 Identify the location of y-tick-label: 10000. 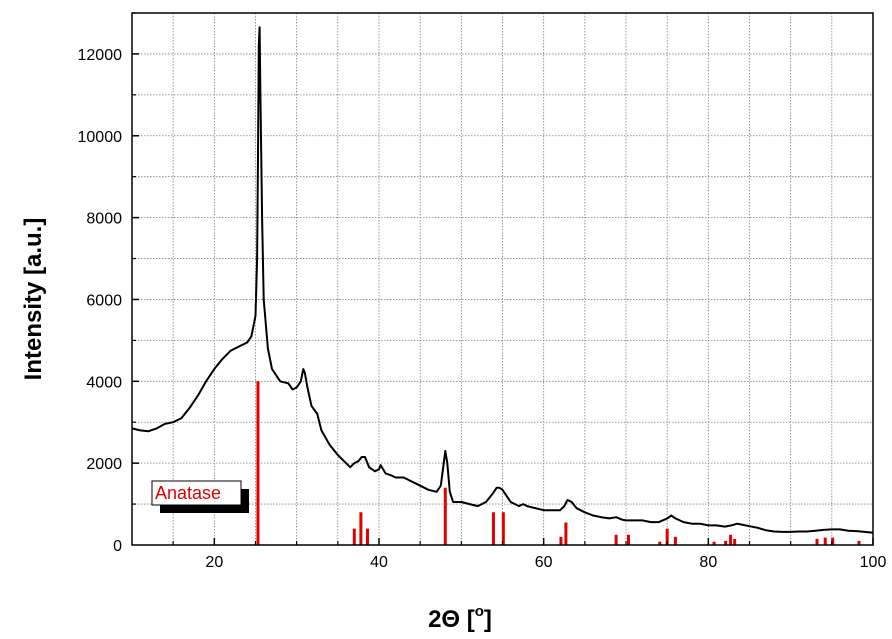
(100, 137).